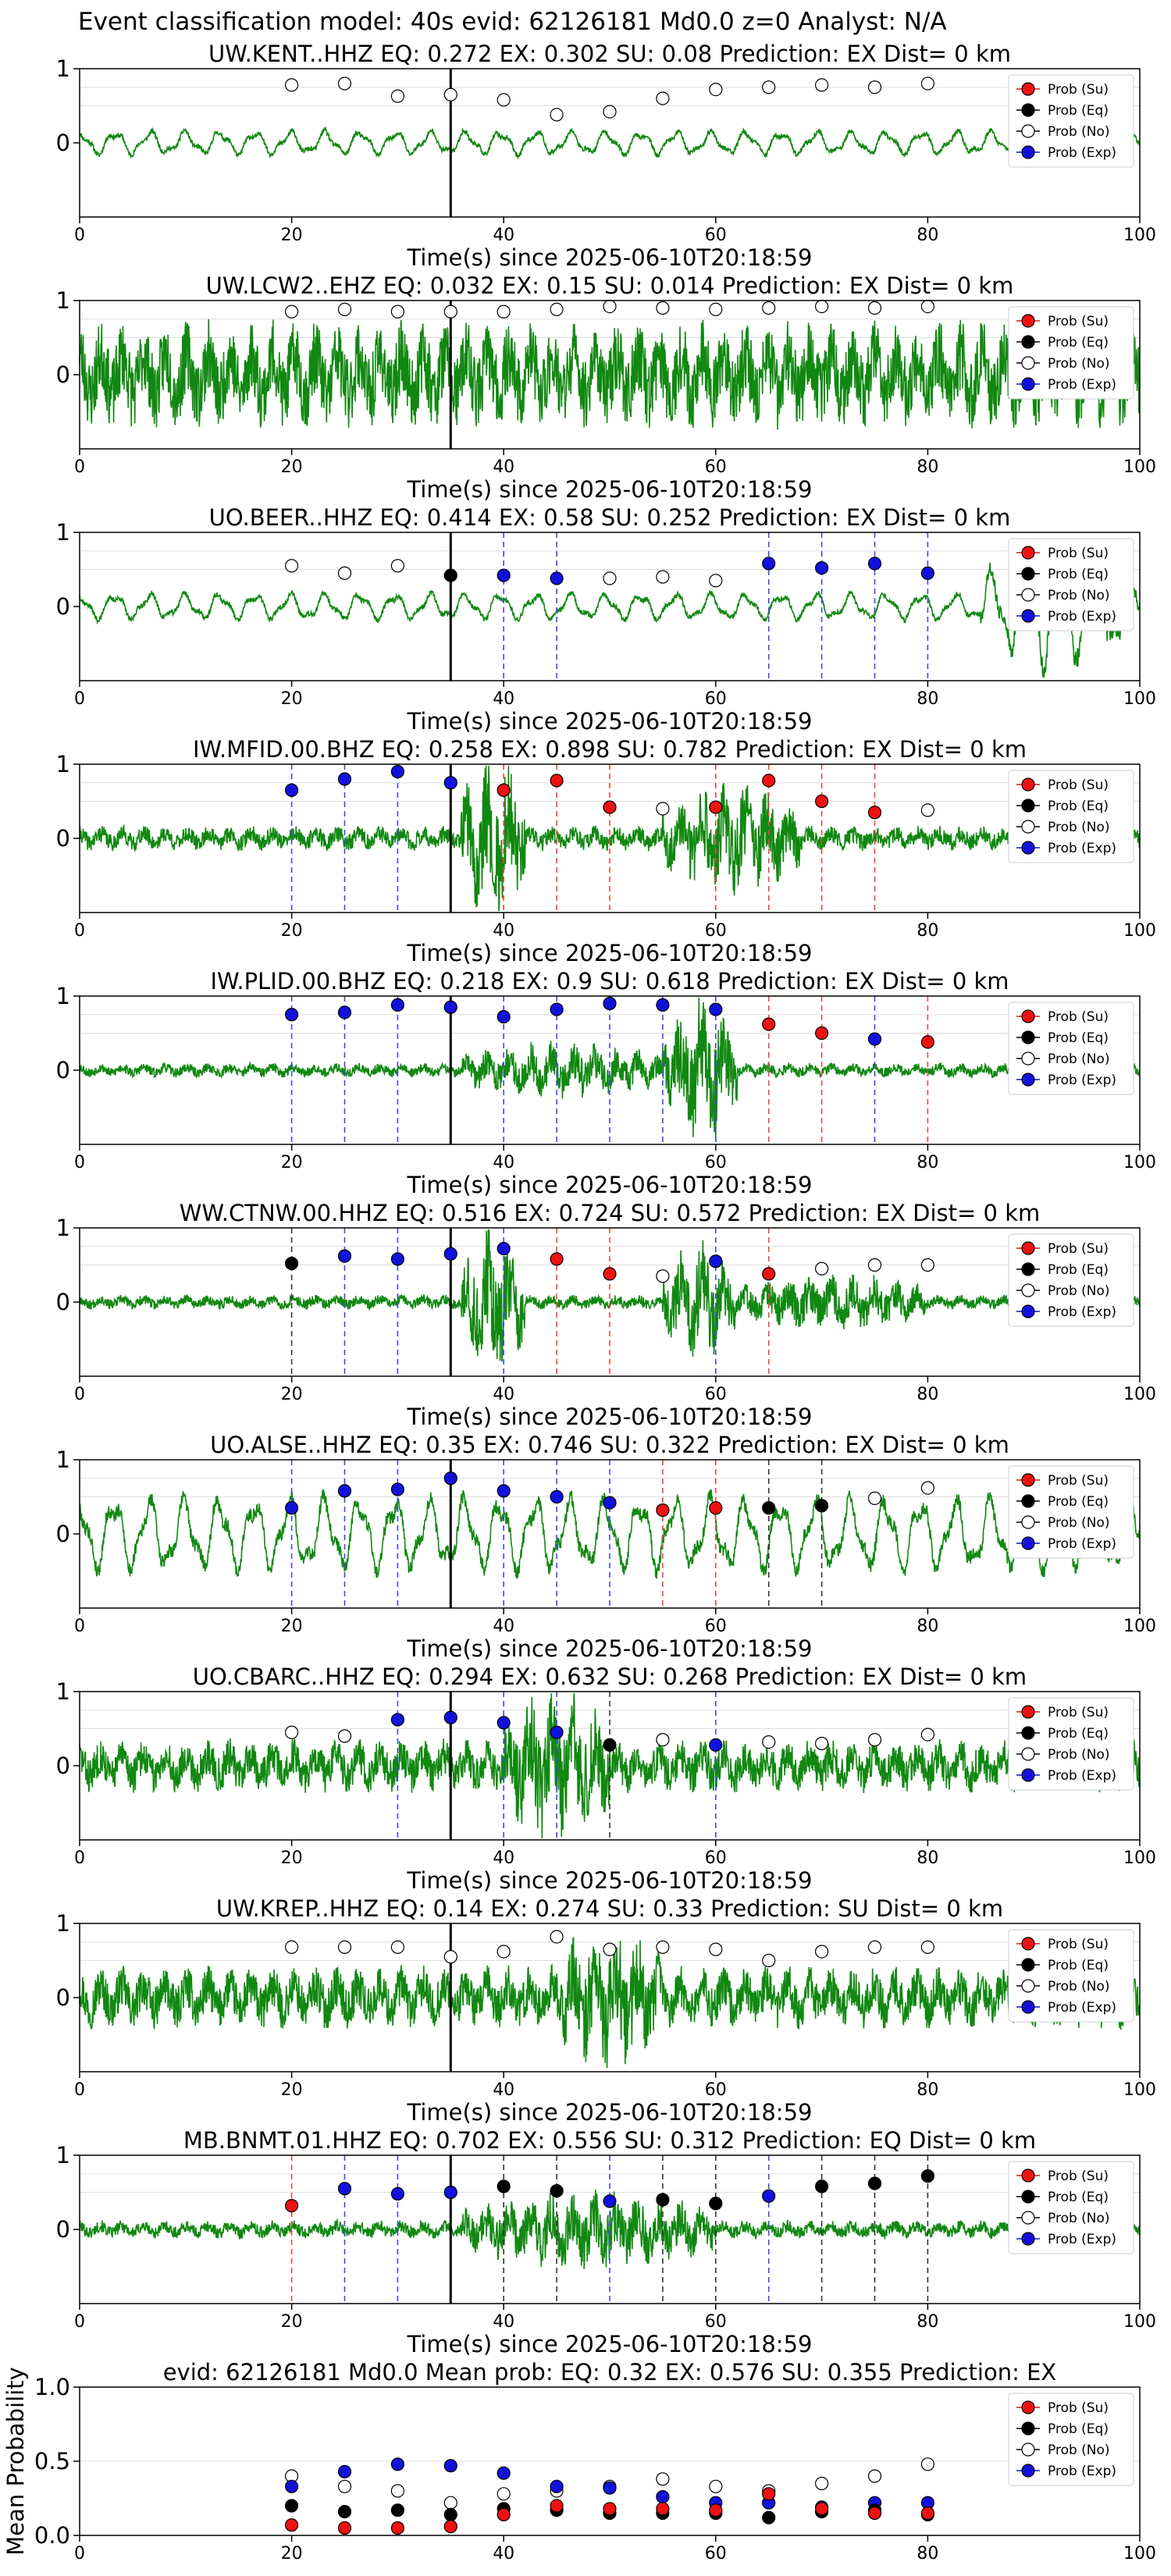  Describe the element at coordinates (1078, 2429) in the screenshot. I see `legend-label: Prob (Eq)` at that location.